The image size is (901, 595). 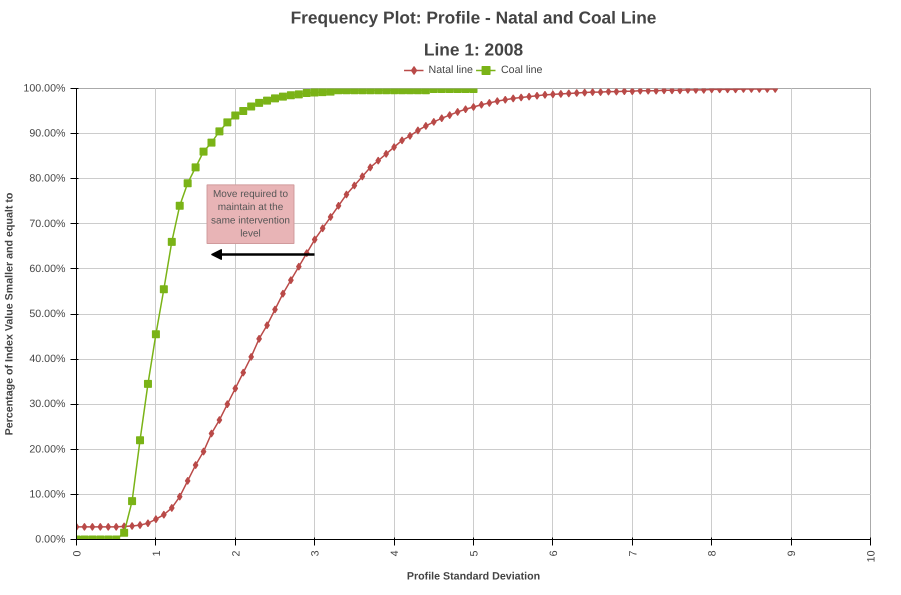 I want to click on x-tick-label: 3, so click(x=316, y=553).